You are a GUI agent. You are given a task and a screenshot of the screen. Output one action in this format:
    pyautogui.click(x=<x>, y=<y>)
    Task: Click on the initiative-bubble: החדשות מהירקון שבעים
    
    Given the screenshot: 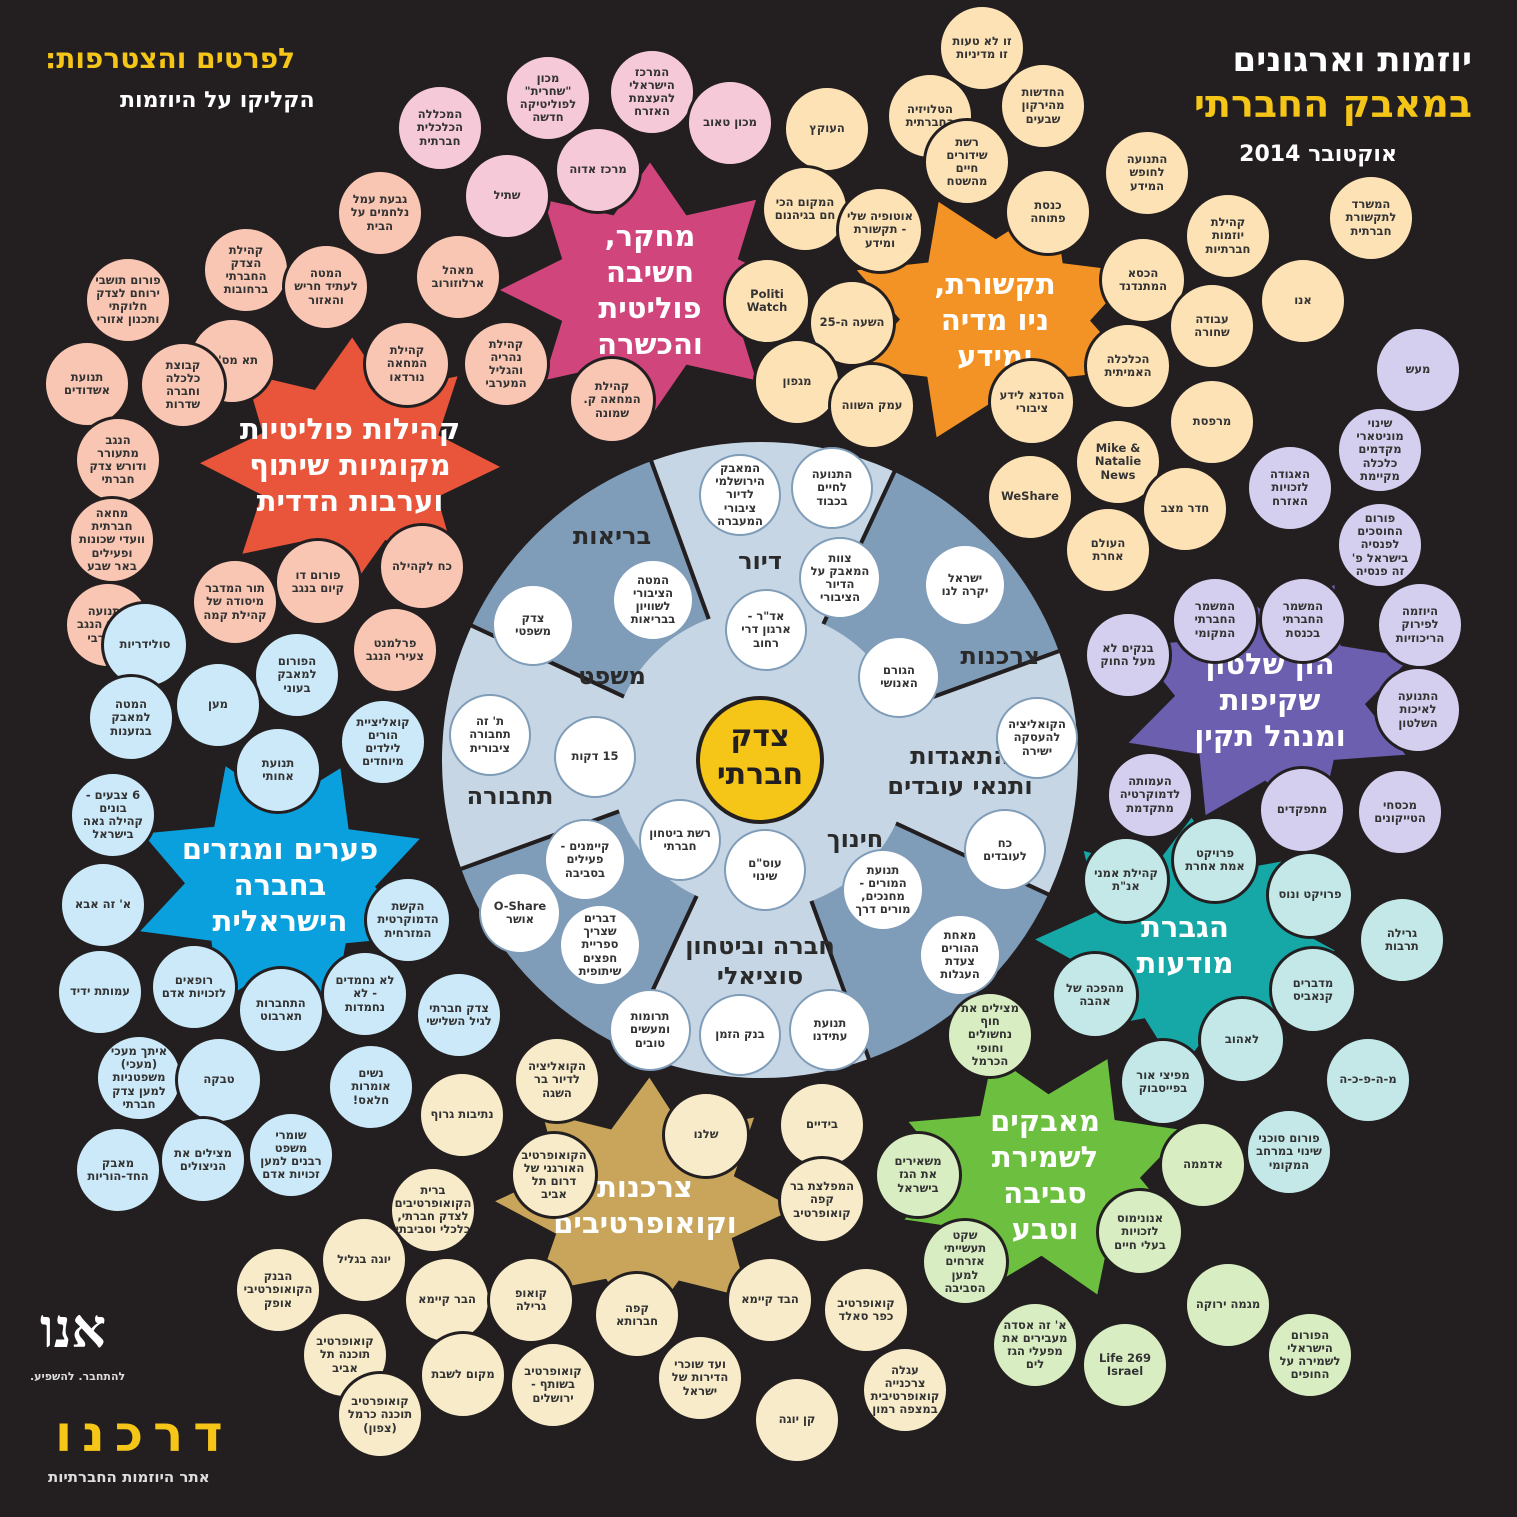 What is the action you would take?
    pyautogui.click(x=1043, y=106)
    